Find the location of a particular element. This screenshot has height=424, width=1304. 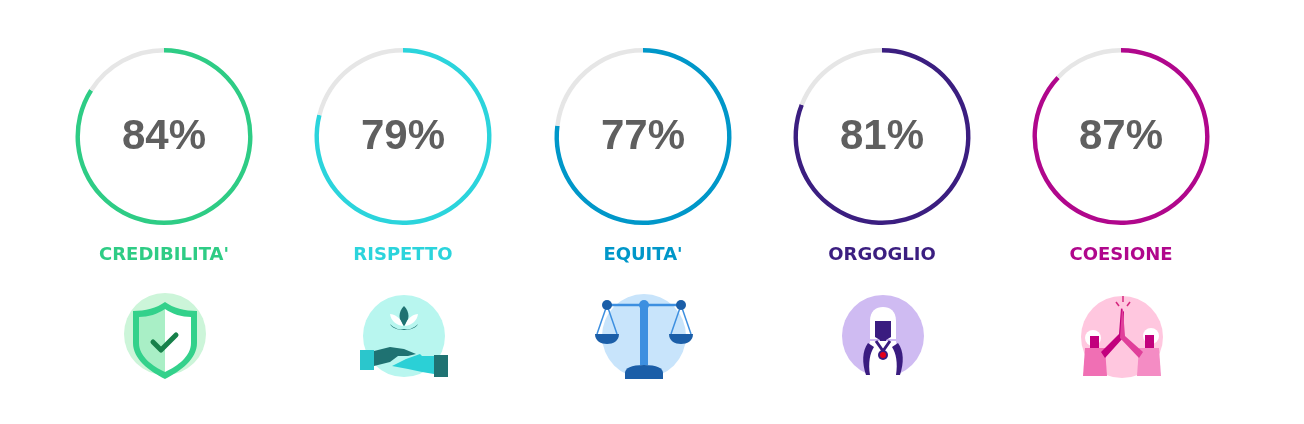

data-label: 79% is located at coordinates (403, 135).